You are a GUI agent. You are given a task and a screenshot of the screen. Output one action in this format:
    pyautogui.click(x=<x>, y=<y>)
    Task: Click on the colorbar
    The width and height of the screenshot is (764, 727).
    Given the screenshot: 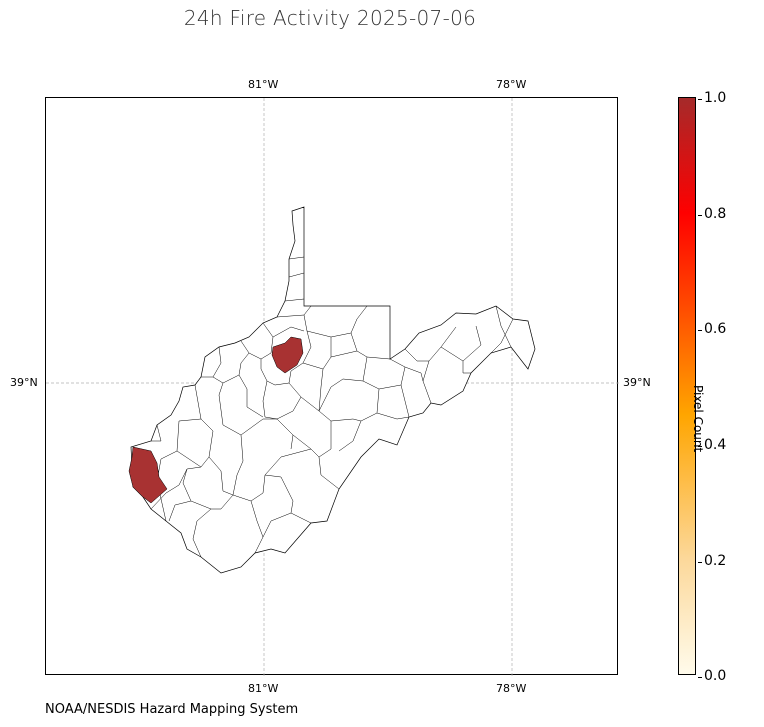 What is the action you would take?
    pyautogui.click(x=687, y=386)
    